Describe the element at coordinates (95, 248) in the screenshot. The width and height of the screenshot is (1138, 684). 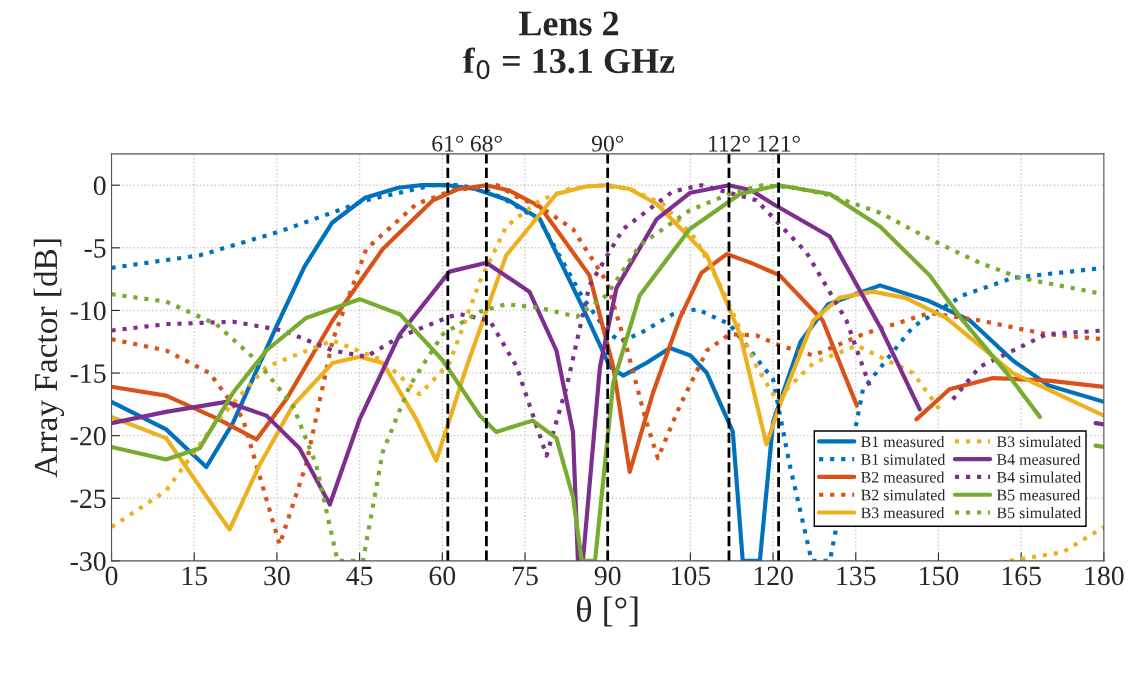
I see `y-tick-label: -5` at that location.